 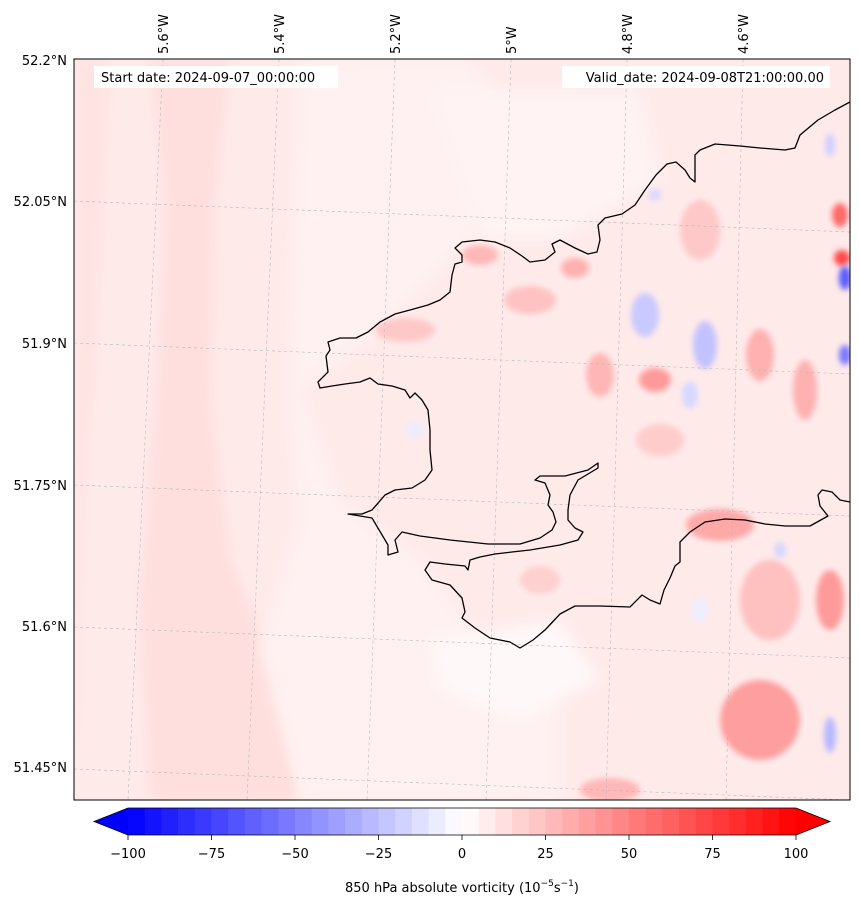 I want to click on inland-pale-zone, so click(x=545, y=165).